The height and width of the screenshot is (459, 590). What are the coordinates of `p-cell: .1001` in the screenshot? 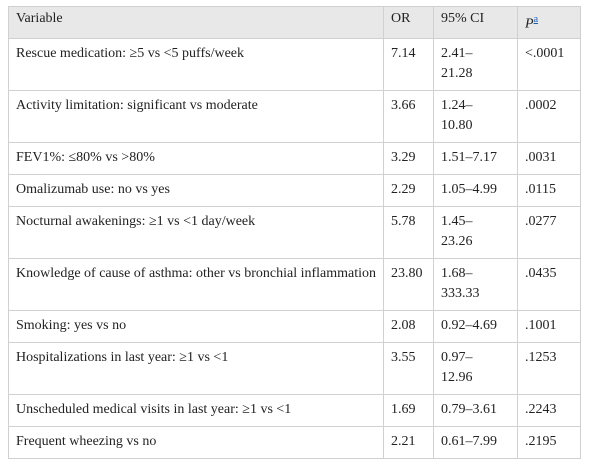 It's located at (549, 326).